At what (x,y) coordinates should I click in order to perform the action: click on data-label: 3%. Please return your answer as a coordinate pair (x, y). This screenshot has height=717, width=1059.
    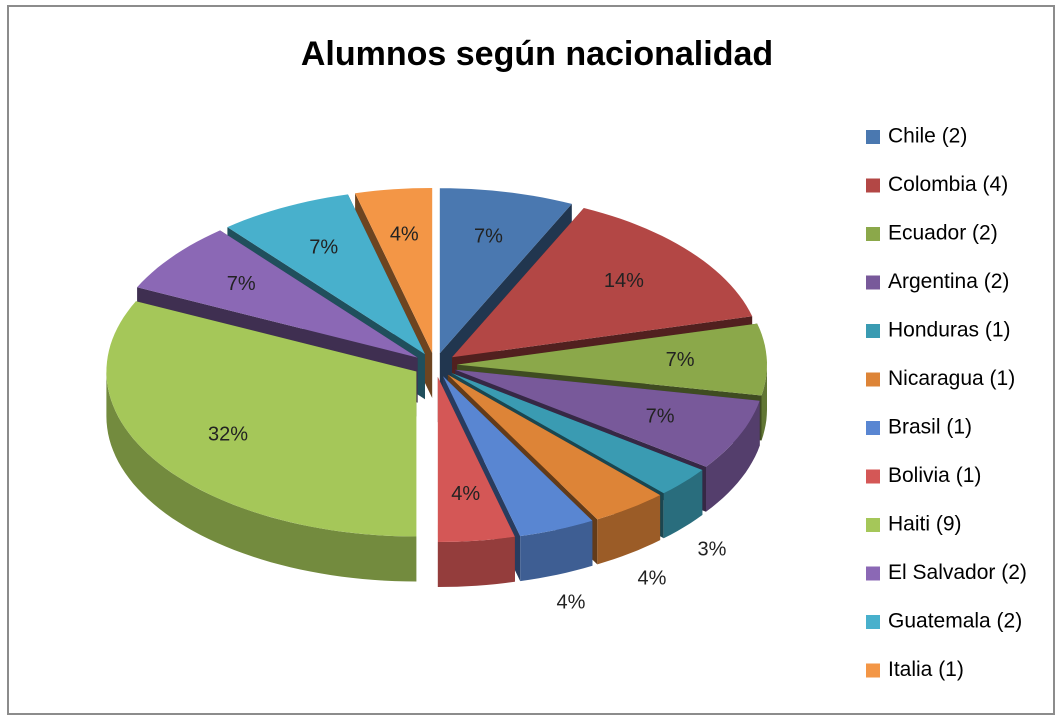
    Looking at the image, I should click on (711, 549).